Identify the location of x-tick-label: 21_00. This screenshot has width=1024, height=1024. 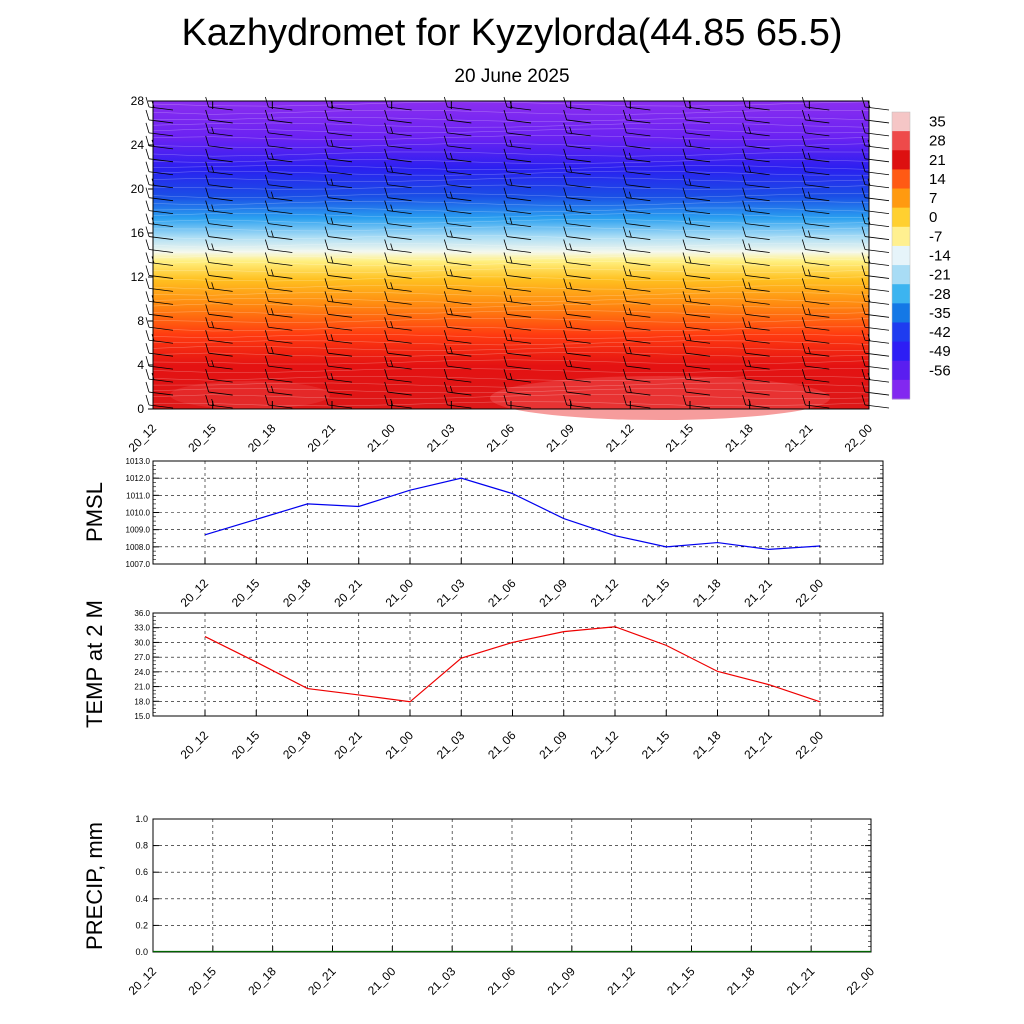
(400, 745).